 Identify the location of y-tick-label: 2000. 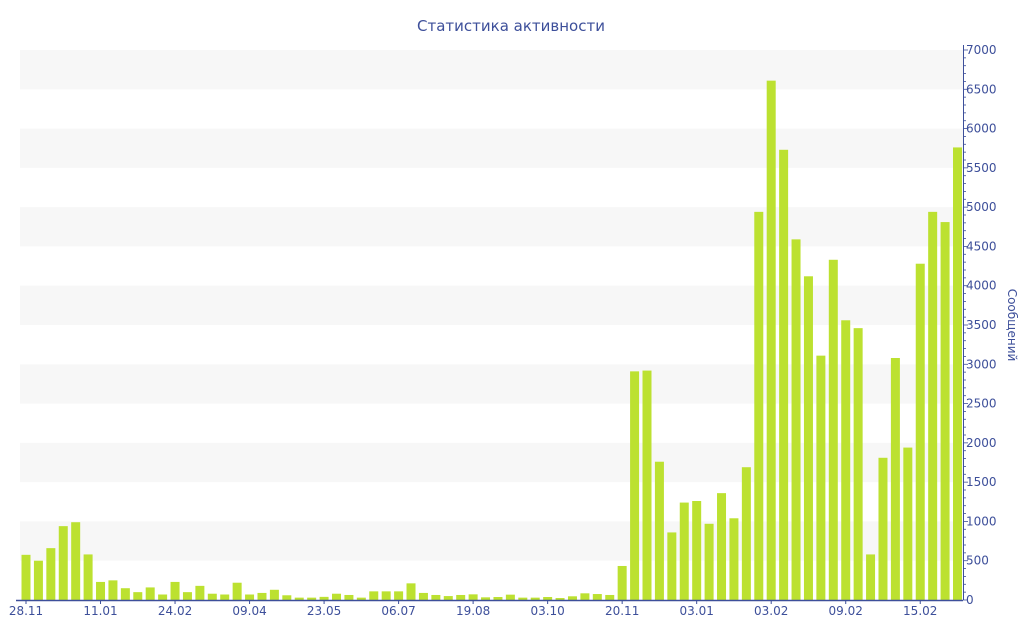
(981, 443).